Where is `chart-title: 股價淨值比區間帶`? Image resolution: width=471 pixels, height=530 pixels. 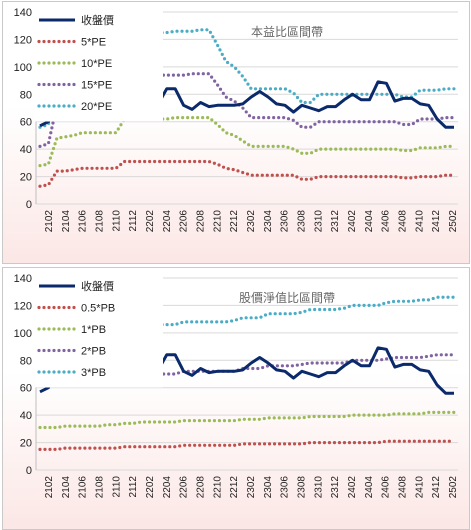 chart-title: 股價淨值比區間帶 is located at coordinates (287, 297).